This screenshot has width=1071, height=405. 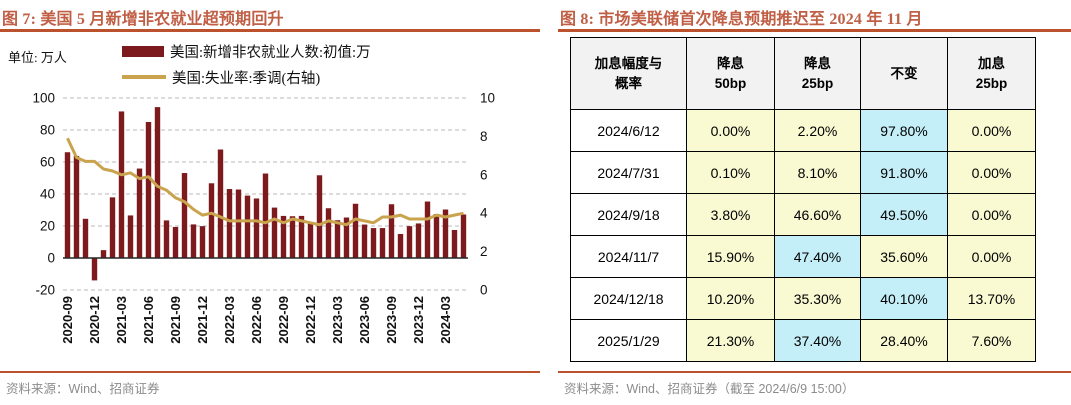 I want to click on legend-item-payrolls: 美国:新增非农就业人数:初值:万, so click(x=246, y=51).